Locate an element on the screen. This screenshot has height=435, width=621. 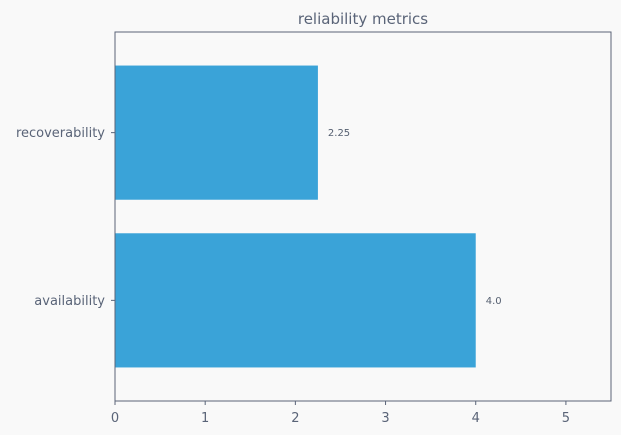
x-tick-label-5: 5 is located at coordinates (566, 418).